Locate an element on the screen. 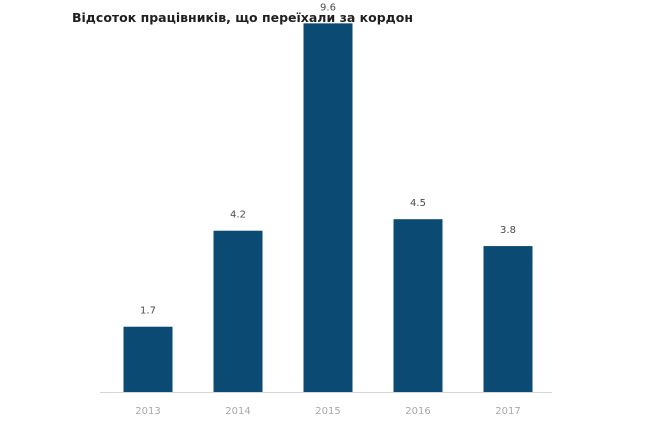 This screenshot has width=650, height=431. bar-2015 is located at coordinates (328, 208).